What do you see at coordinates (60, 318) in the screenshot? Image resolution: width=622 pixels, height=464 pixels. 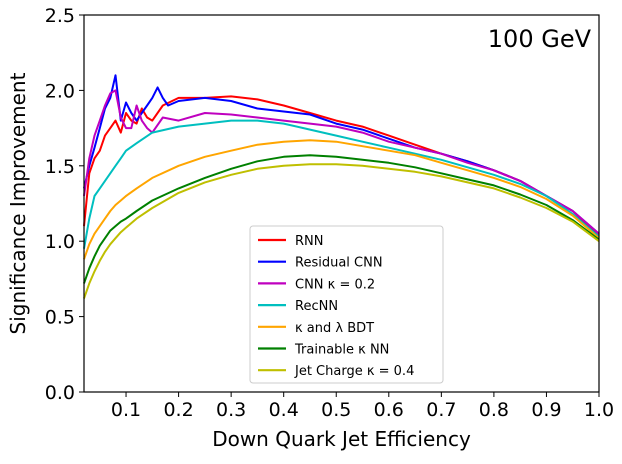 I see `y-tick-label: 0.5` at bounding box center [60, 318].